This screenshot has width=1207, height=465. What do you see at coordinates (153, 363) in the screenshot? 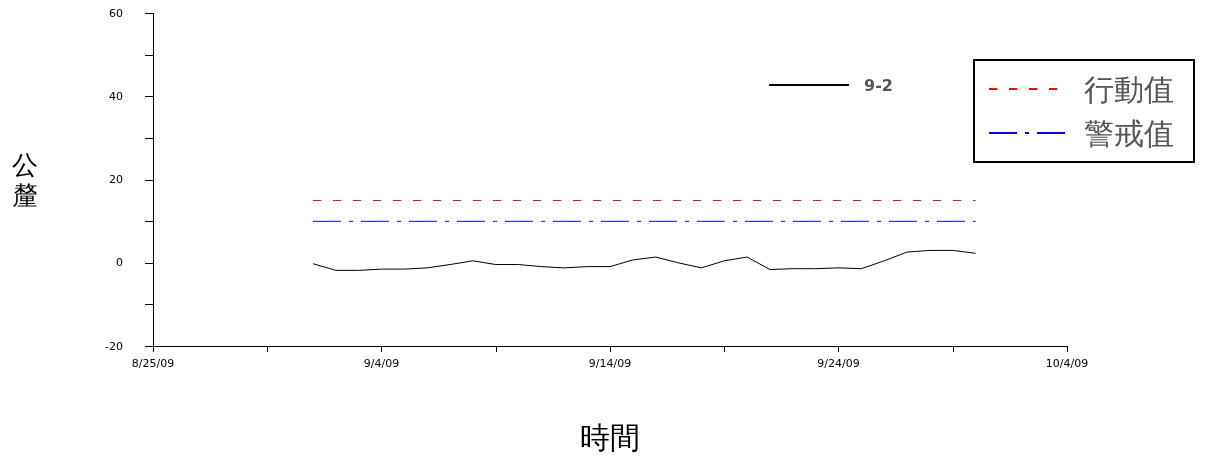
I see `x-tick-label: 8/25/09` at bounding box center [153, 363].